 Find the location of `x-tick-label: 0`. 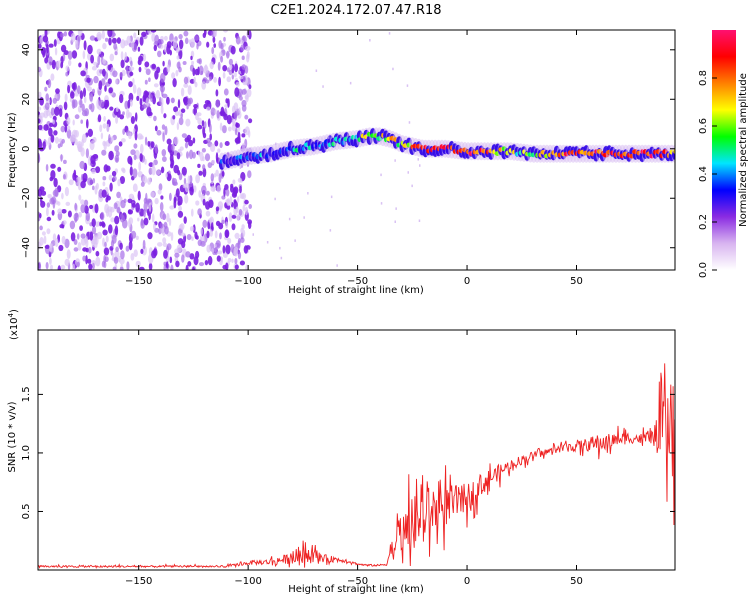

x-tick-label: 0 is located at coordinates (467, 281).